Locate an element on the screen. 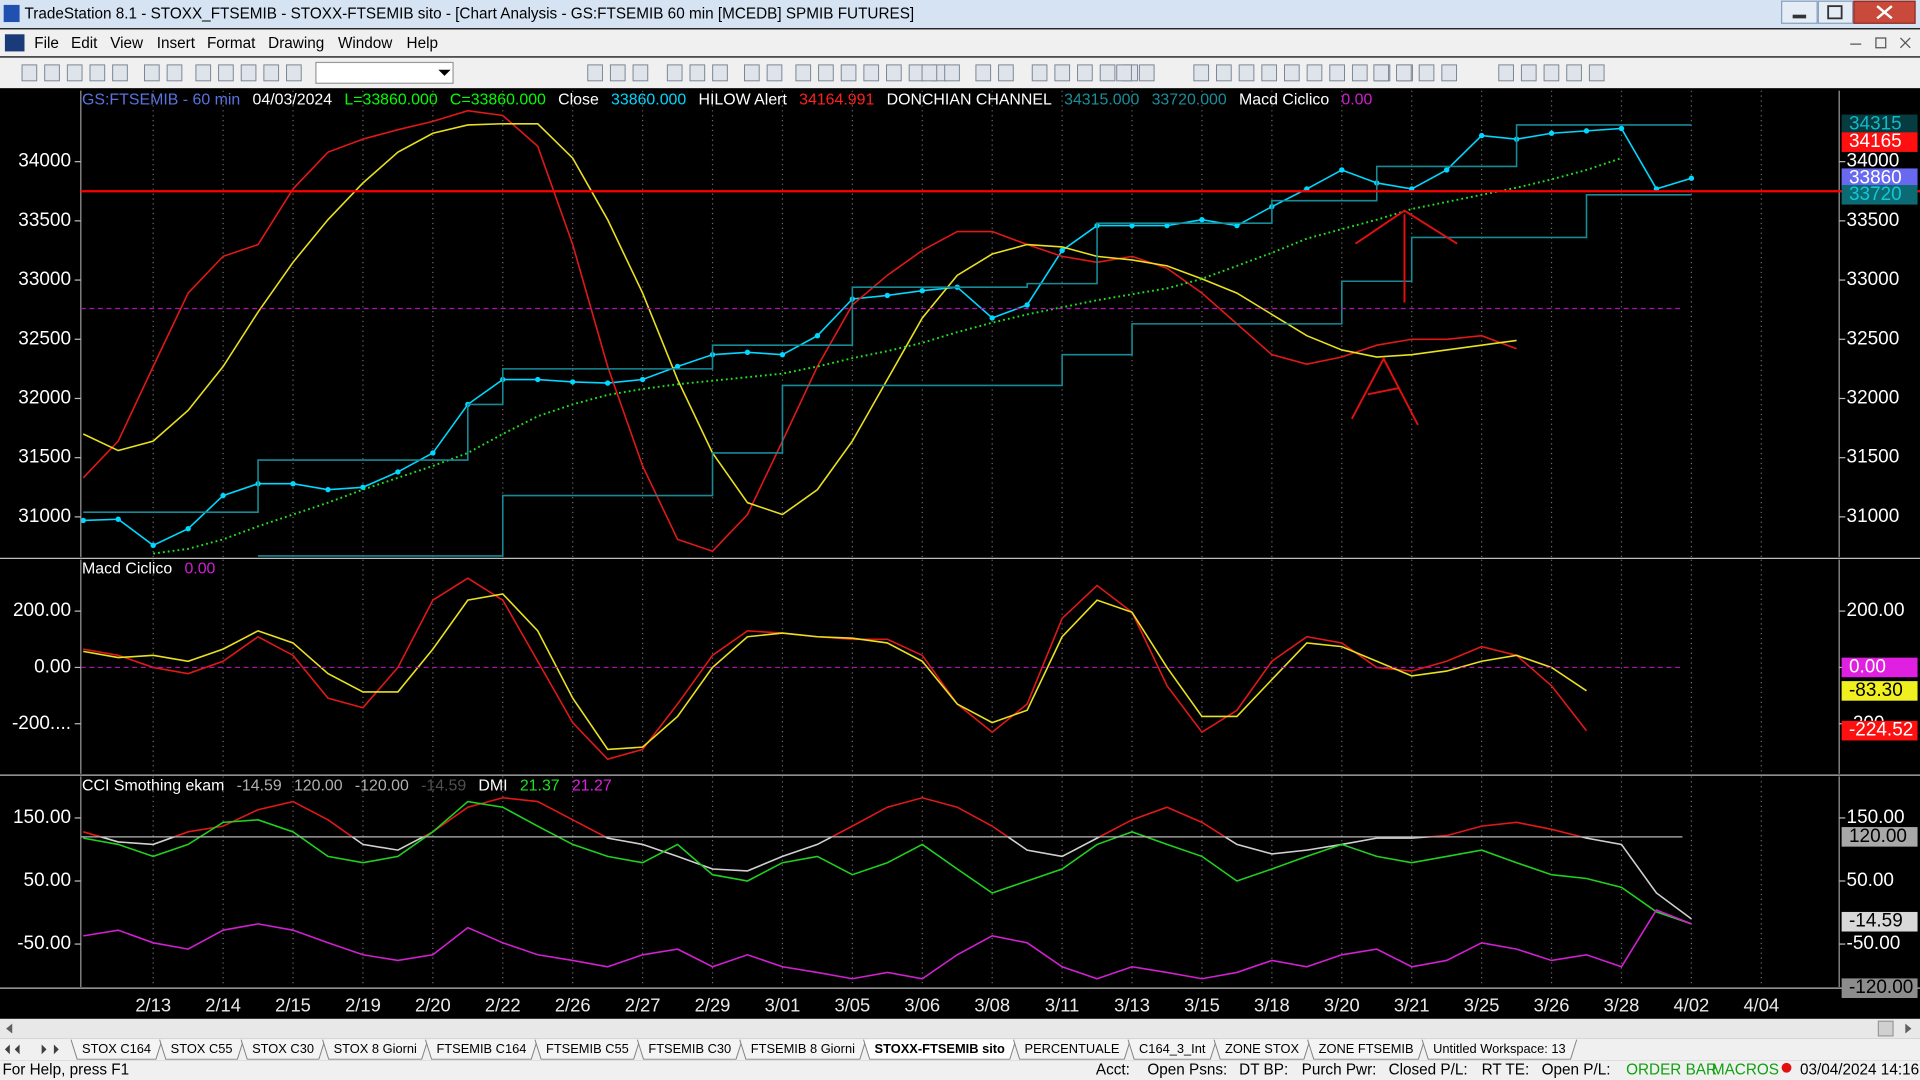  tab-nav is located at coordinates (31, 1049).